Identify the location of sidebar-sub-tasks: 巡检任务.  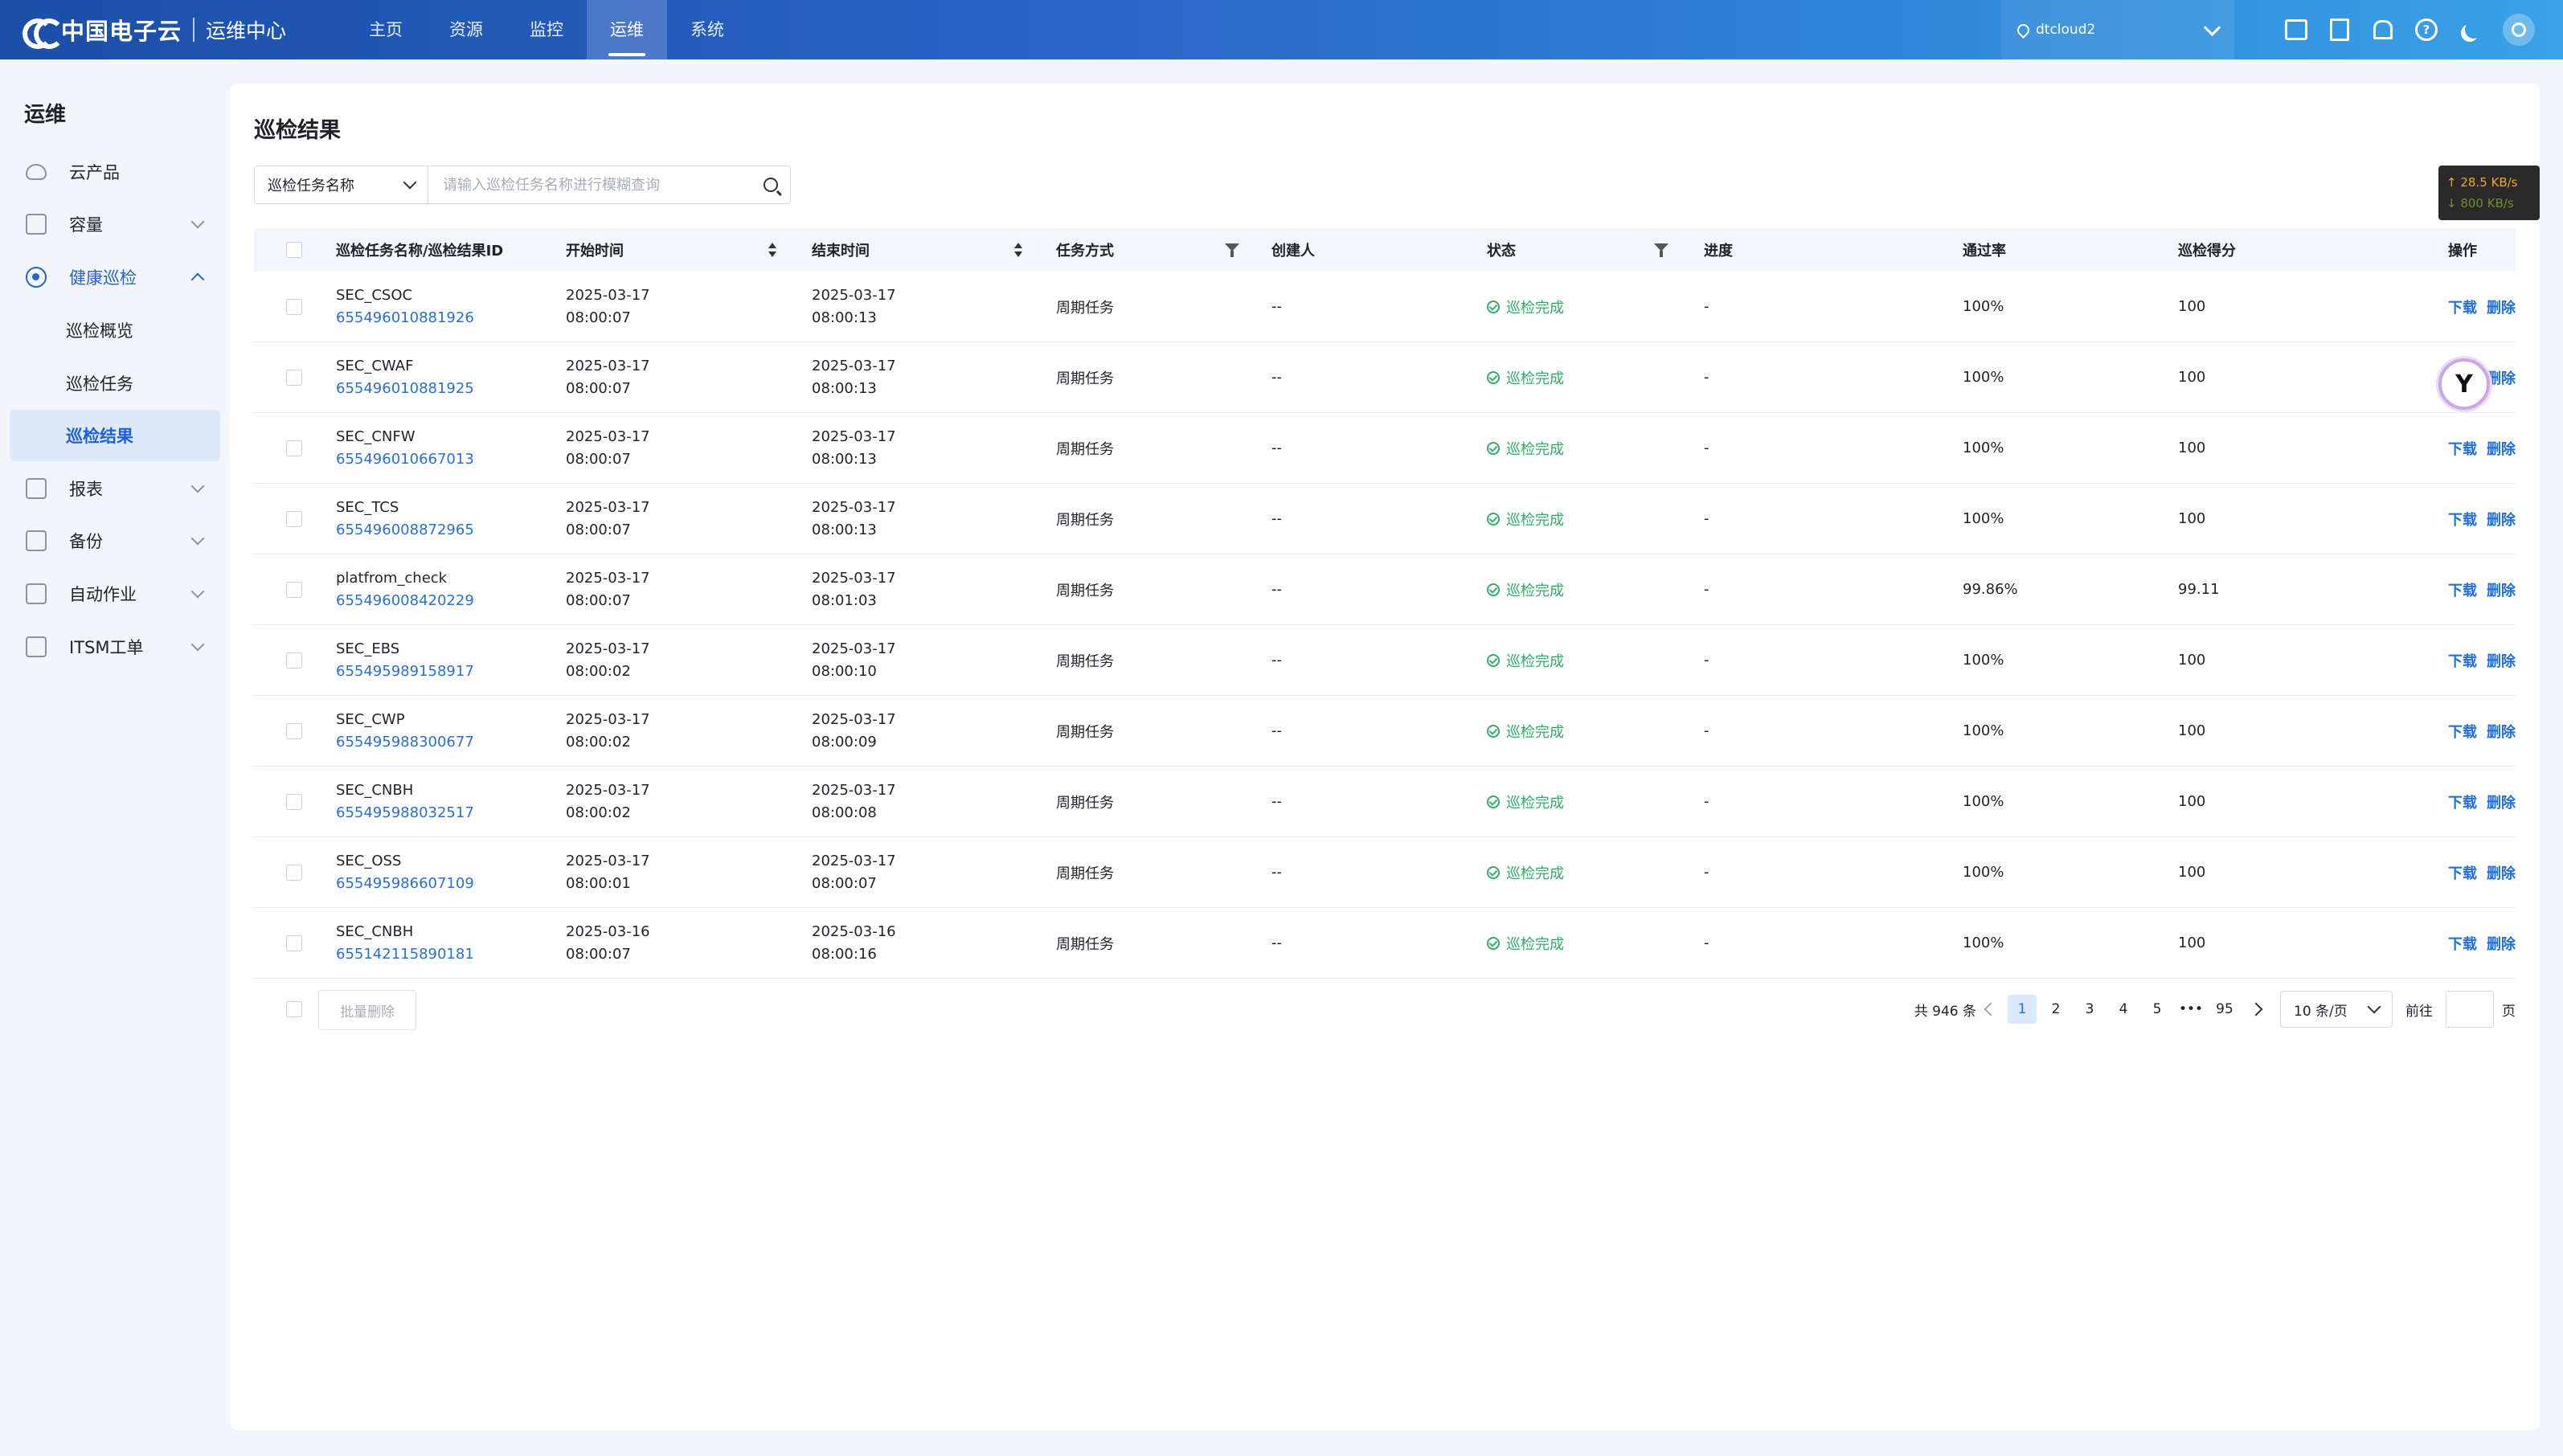
(99, 384).